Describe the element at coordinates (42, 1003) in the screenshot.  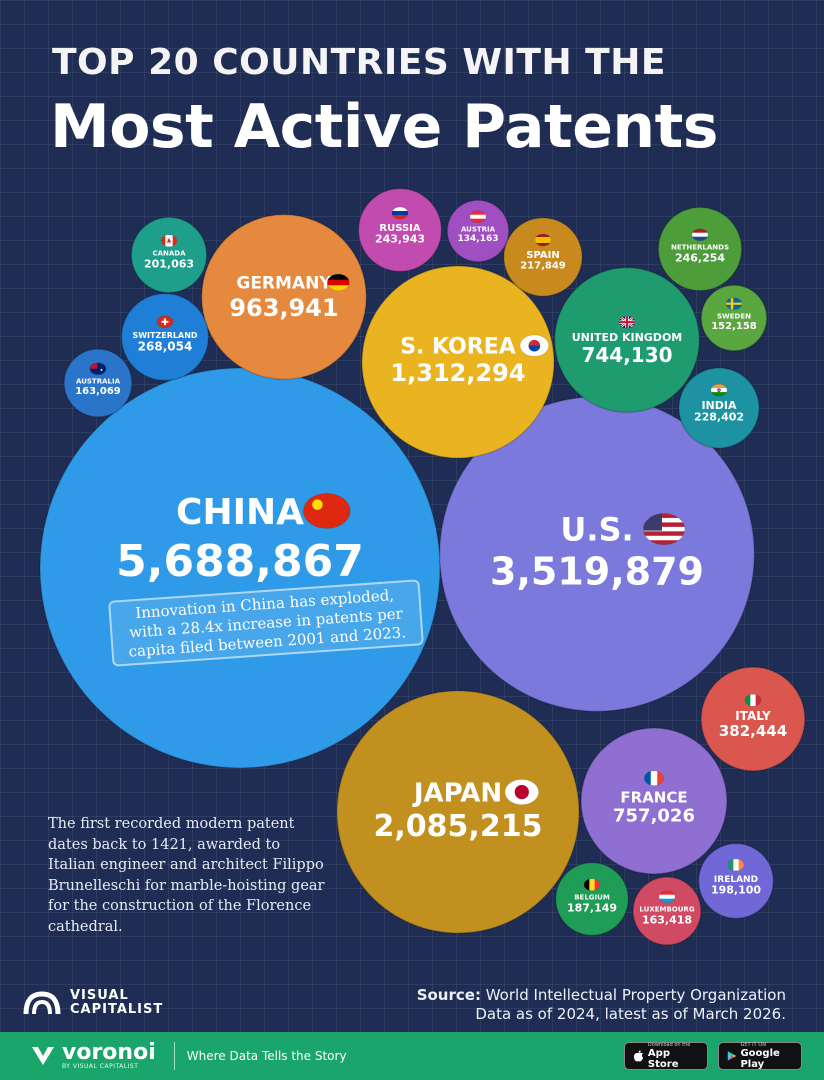
I see `visual-capitalist-icon` at that location.